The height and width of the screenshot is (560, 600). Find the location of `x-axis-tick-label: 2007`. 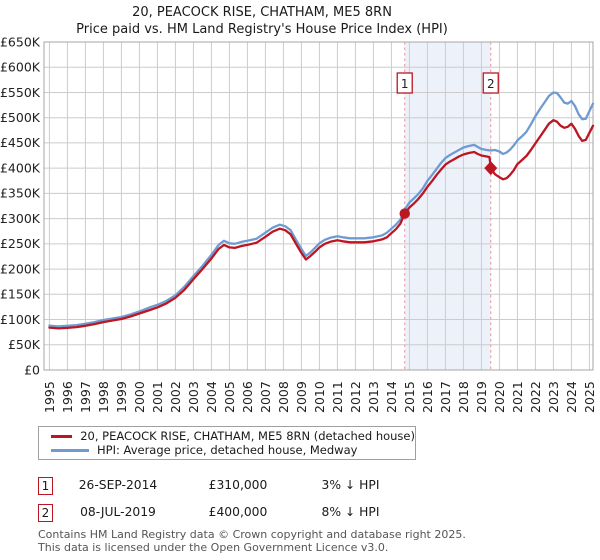

x-axis-tick-label: 2007 is located at coordinates (265, 397).